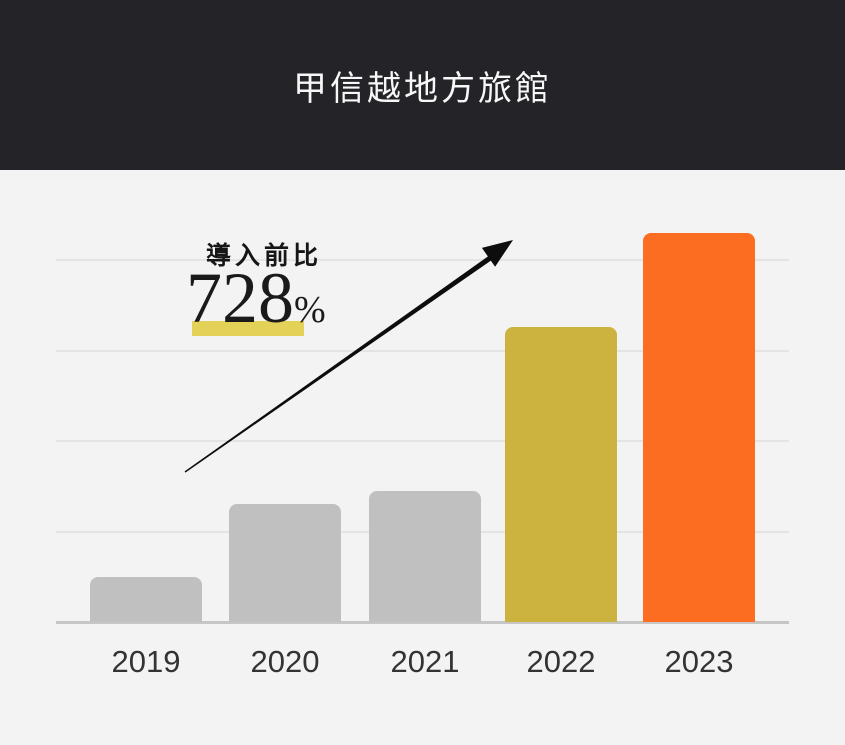  Describe the element at coordinates (422, 622) in the screenshot. I see `x-axis-line` at that location.